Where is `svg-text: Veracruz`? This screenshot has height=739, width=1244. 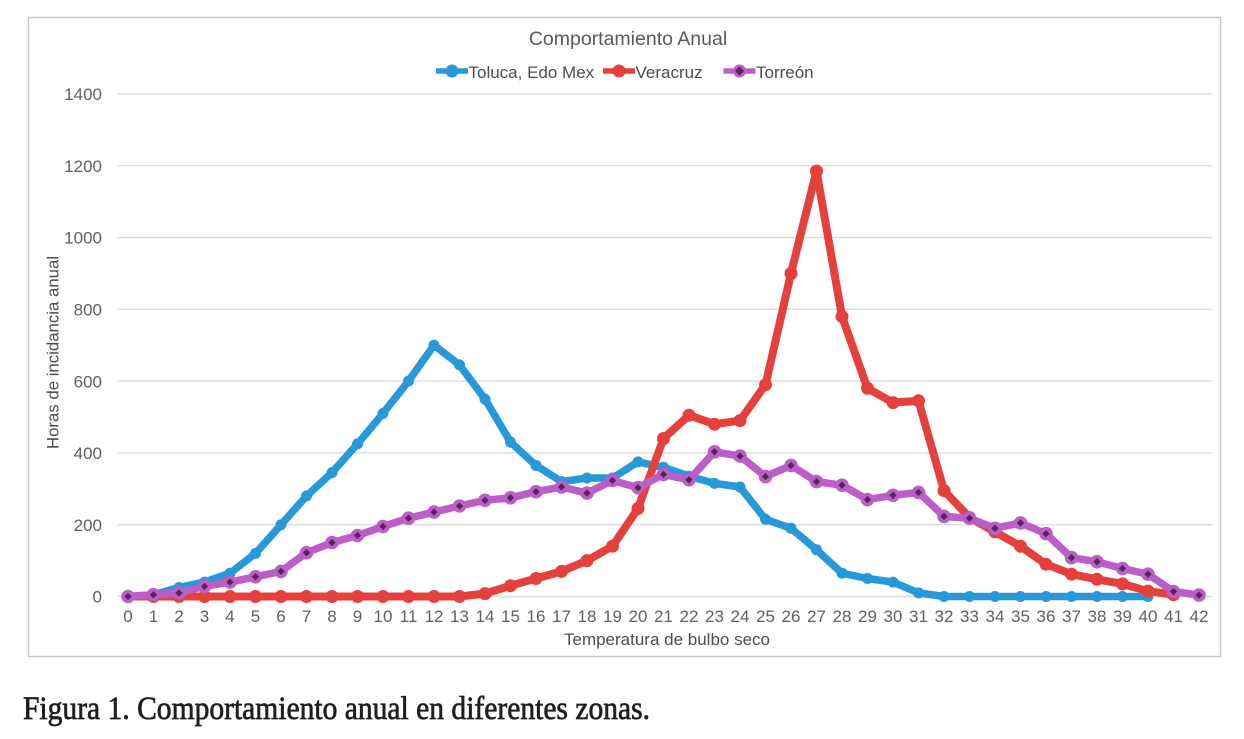 svg-text: Veracruz is located at coordinates (669, 72).